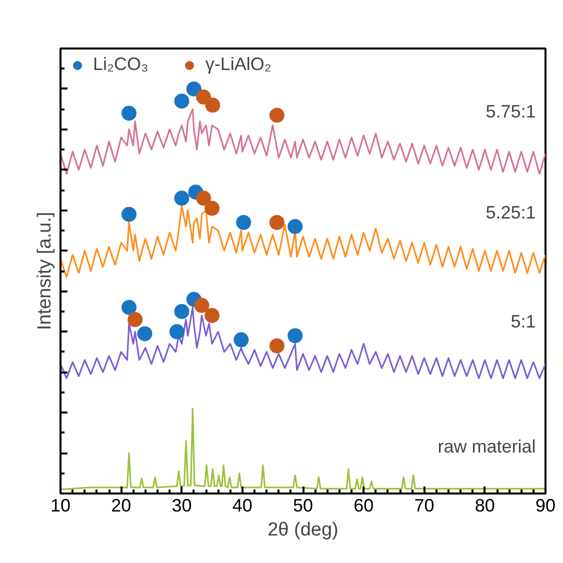 The height and width of the screenshot is (563, 563). Describe the element at coordinates (364, 506) in the screenshot. I see `x-tick-label: 60` at that location.